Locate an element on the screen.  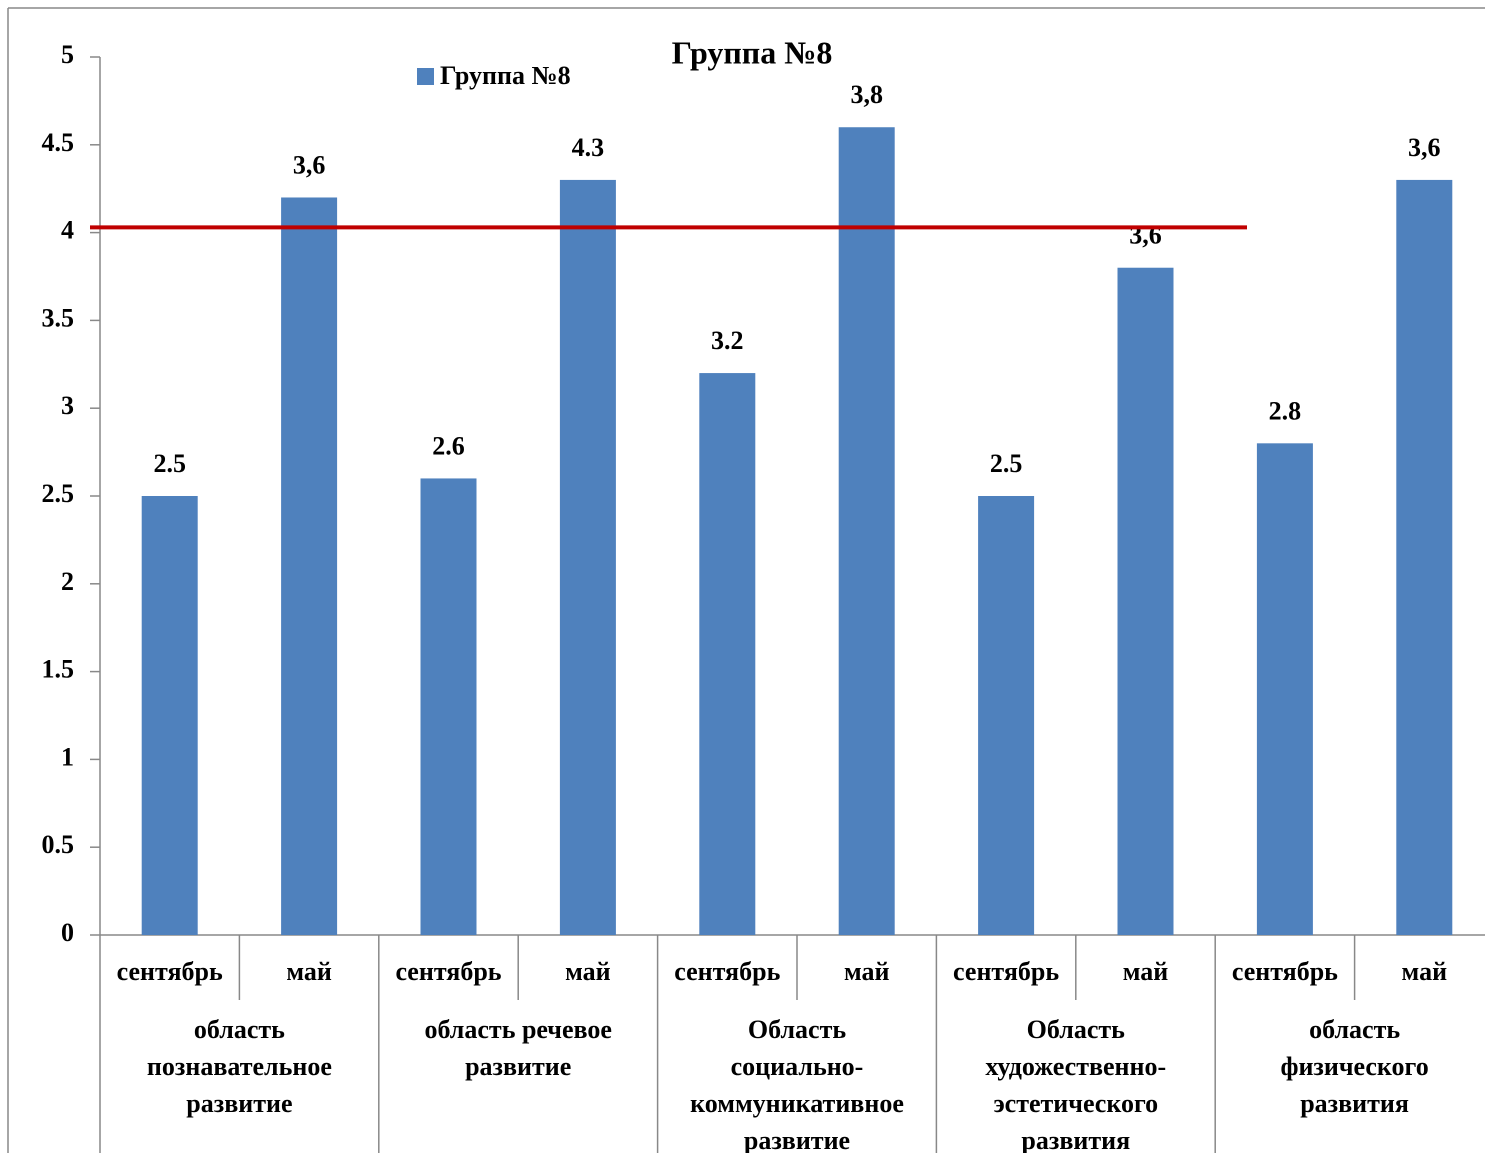
y-tick-label: 3 is located at coordinates (67, 405).